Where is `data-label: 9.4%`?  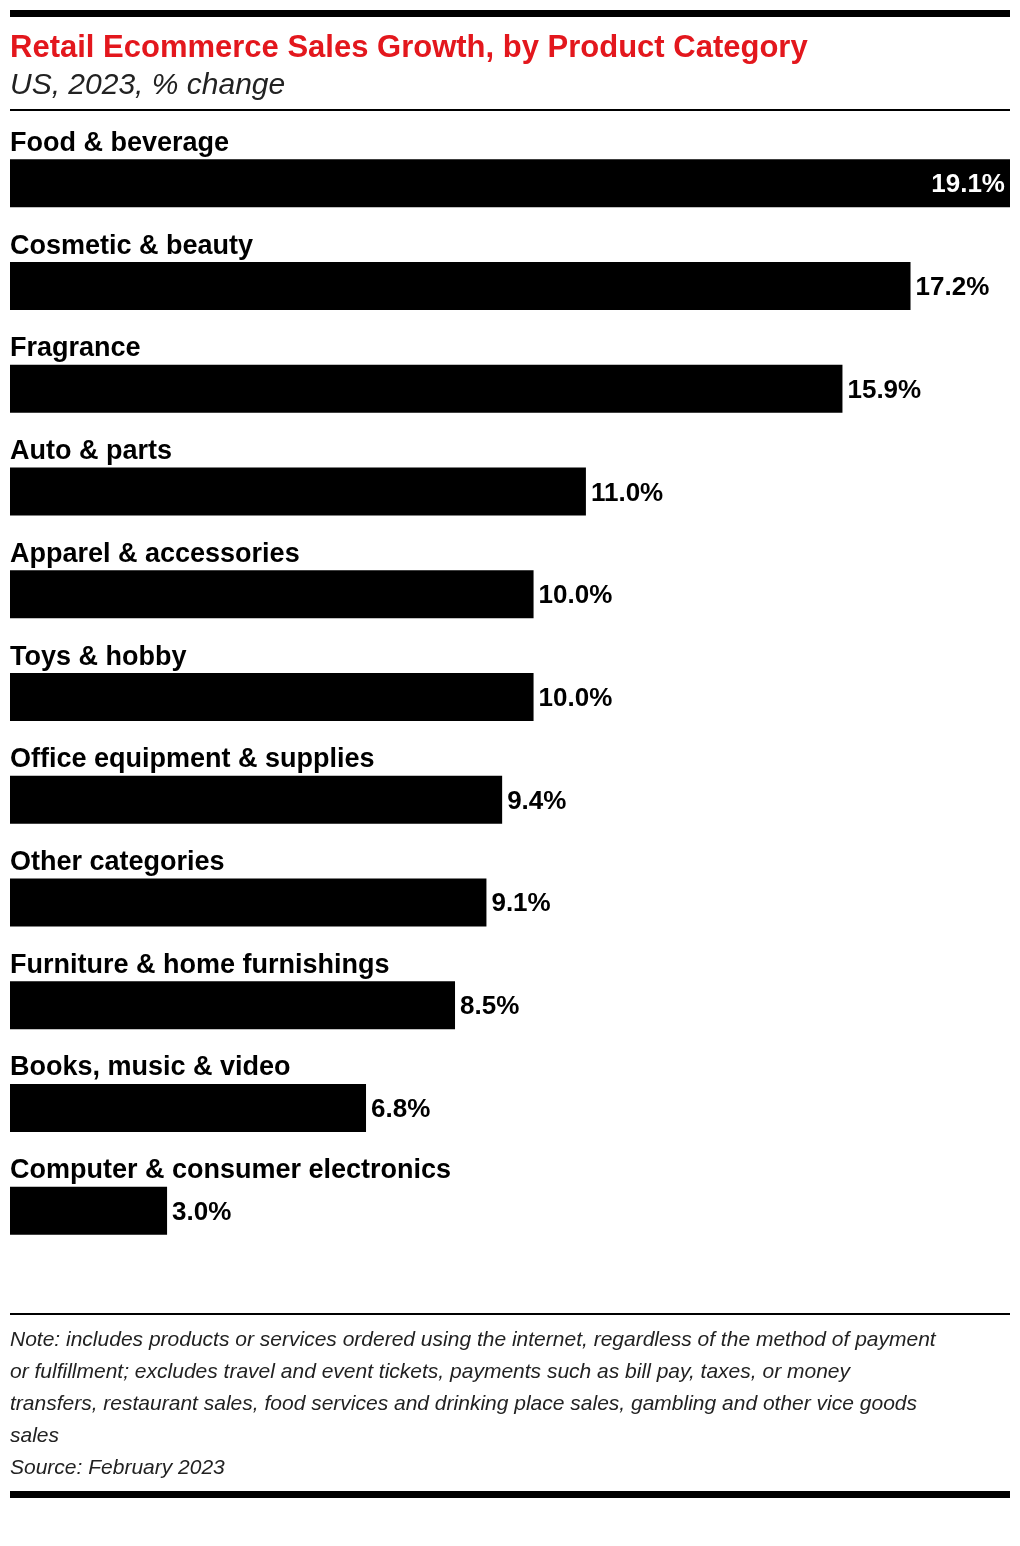 data-label: 9.4% is located at coordinates (537, 799).